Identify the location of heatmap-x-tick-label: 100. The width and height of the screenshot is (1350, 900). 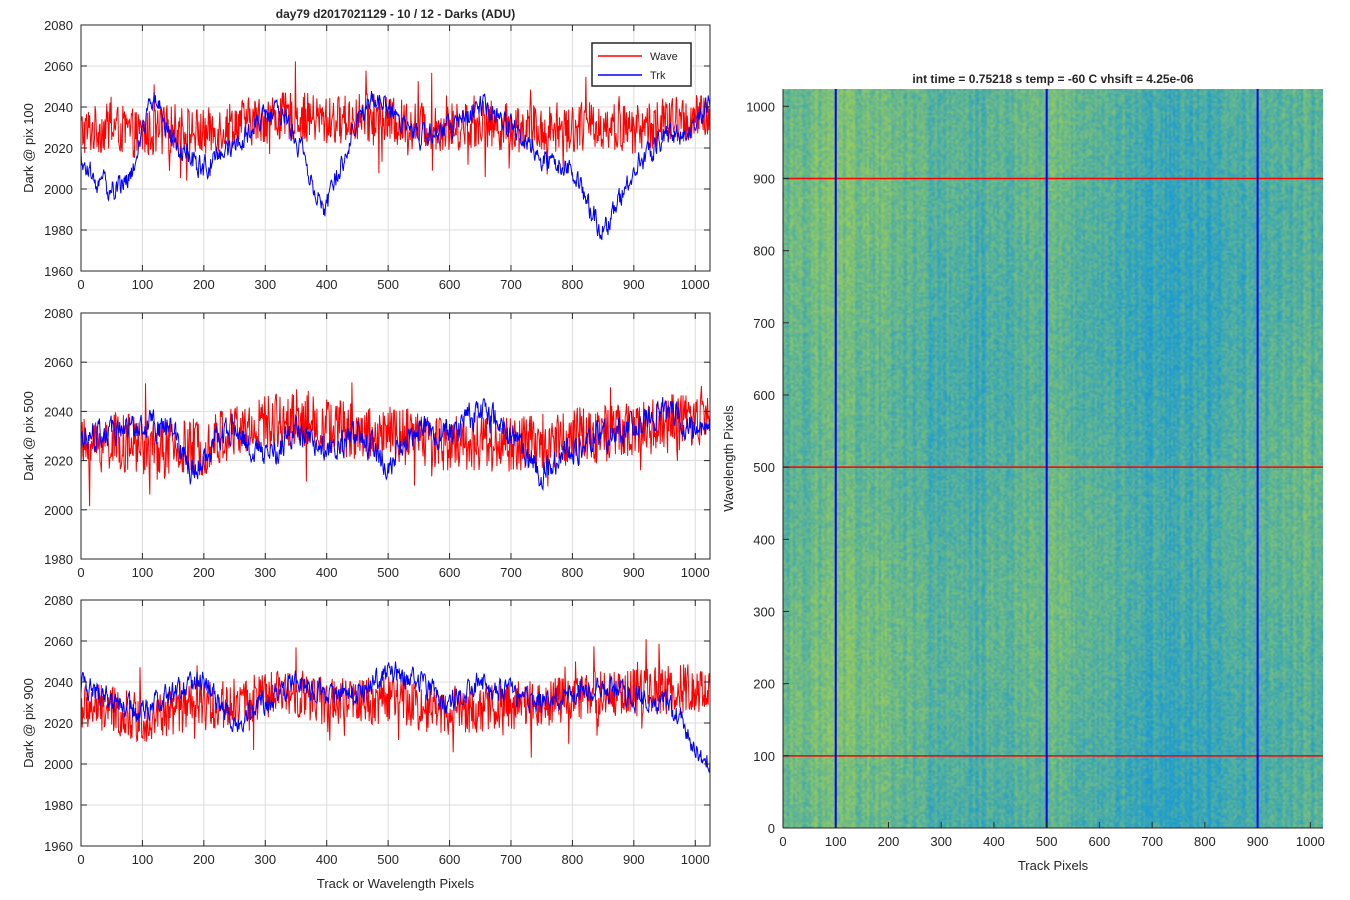
(836, 841).